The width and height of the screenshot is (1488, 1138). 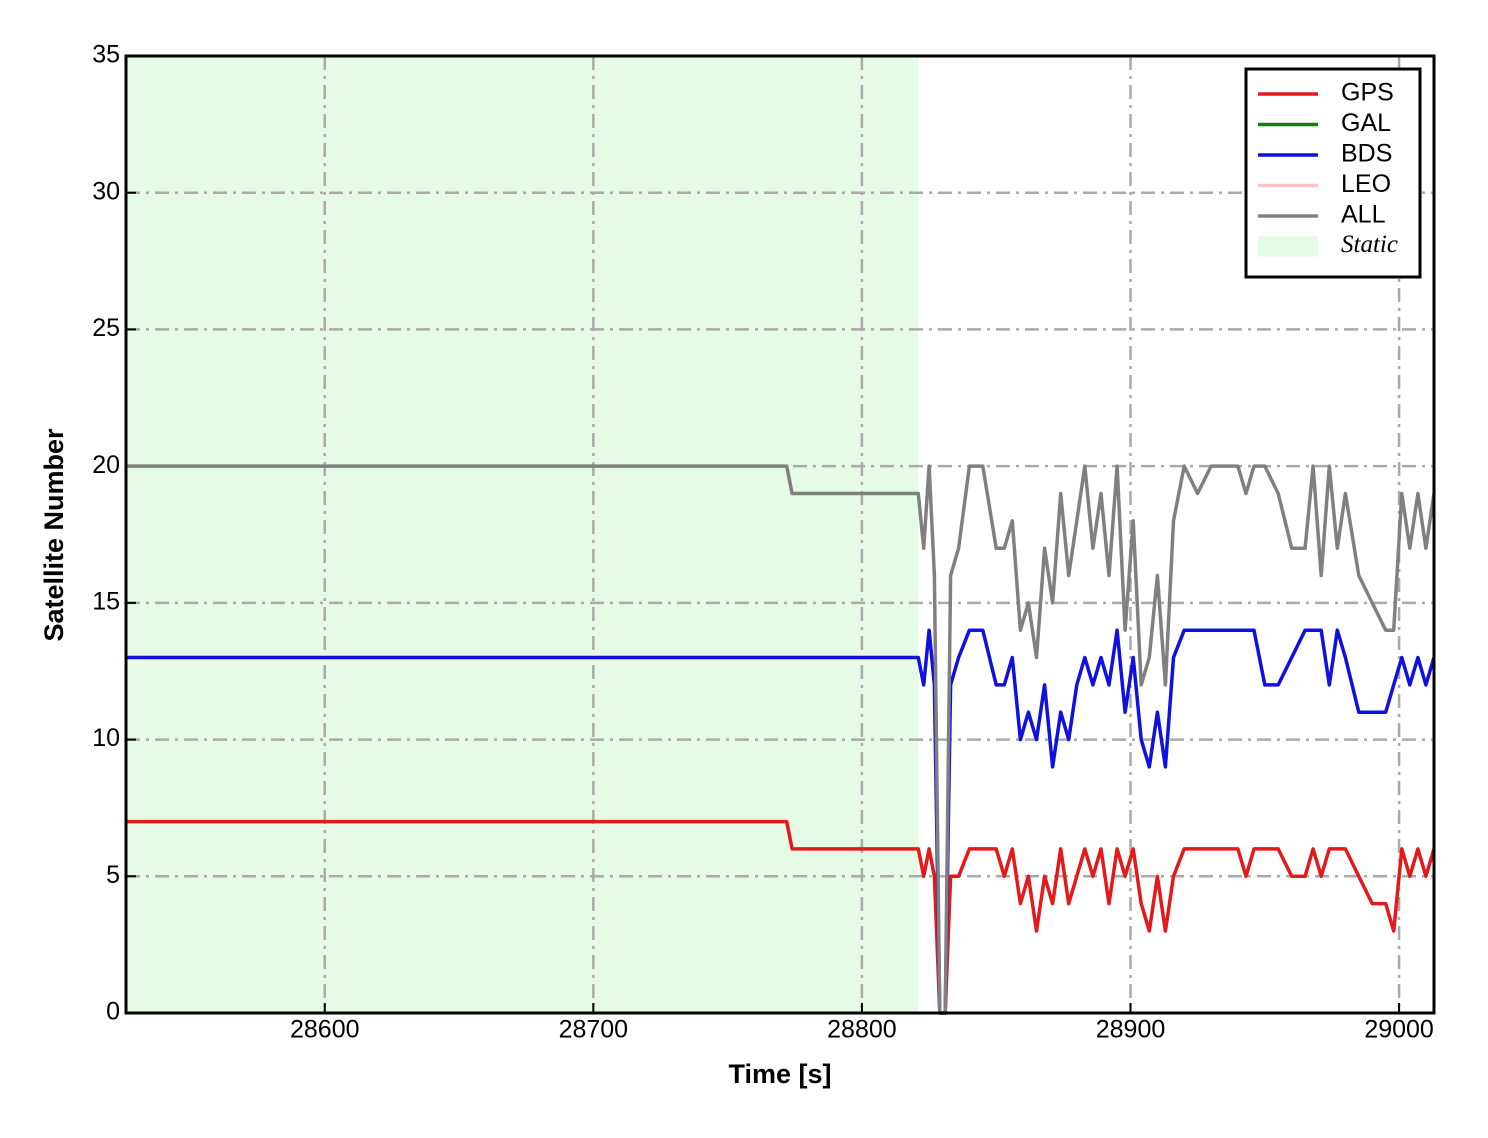 What do you see at coordinates (1366, 154) in the screenshot?
I see `legend-label: BDS` at bounding box center [1366, 154].